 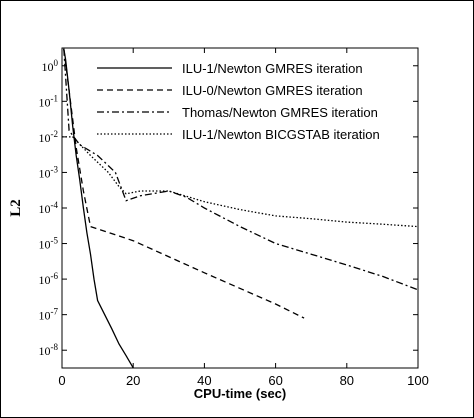 What do you see at coordinates (61, 380) in the screenshot?
I see `x-tick-label: 0` at bounding box center [61, 380].